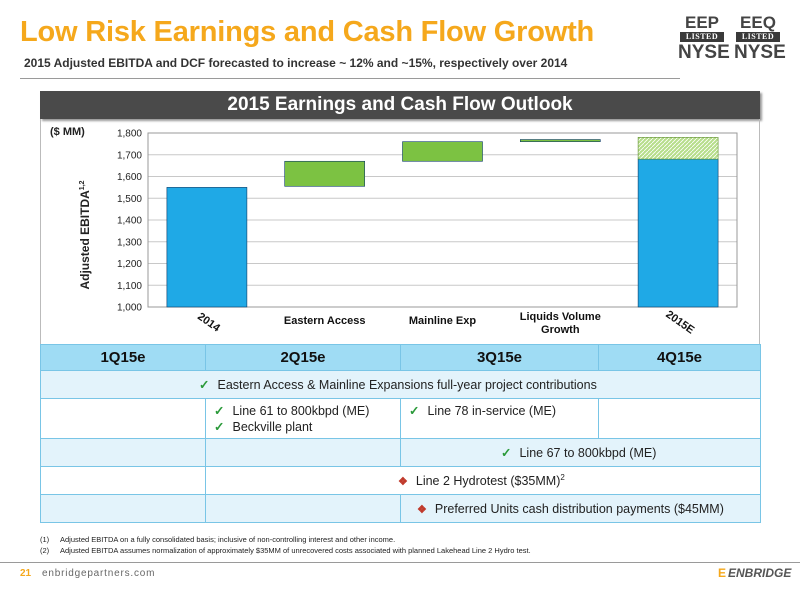 This screenshot has width=800, height=600. What do you see at coordinates (303, 357) in the screenshot?
I see `quarter-header: 2Q15e` at bounding box center [303, 357].